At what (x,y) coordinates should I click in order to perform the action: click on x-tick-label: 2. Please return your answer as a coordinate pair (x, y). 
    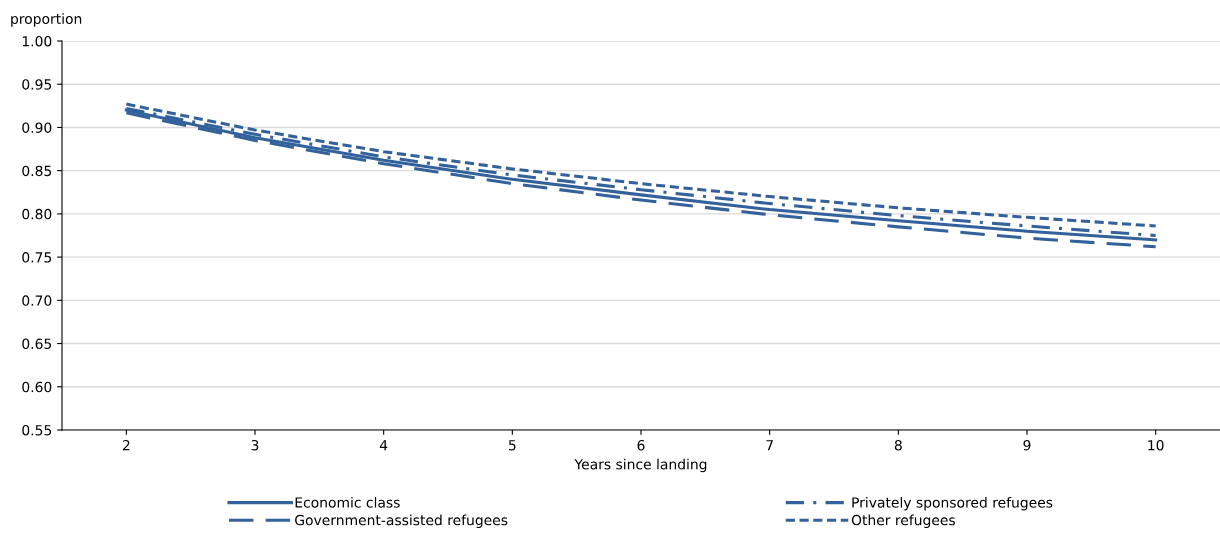
    Looking at the image, I should click on (126, 445).